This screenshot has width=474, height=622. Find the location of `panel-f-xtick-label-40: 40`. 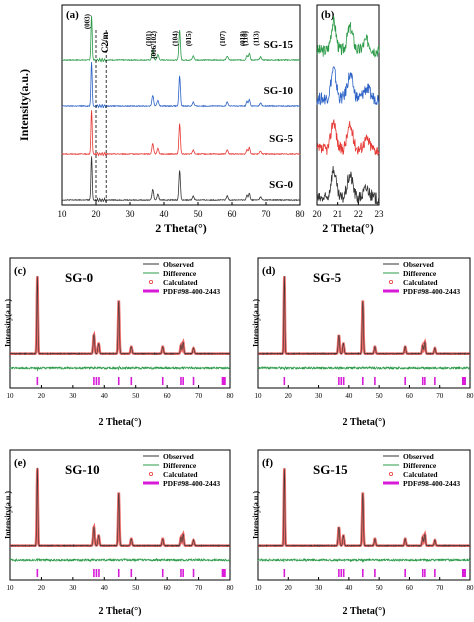

panel-f-xtick-label-40: 40 is located at coordinates (349, 588).